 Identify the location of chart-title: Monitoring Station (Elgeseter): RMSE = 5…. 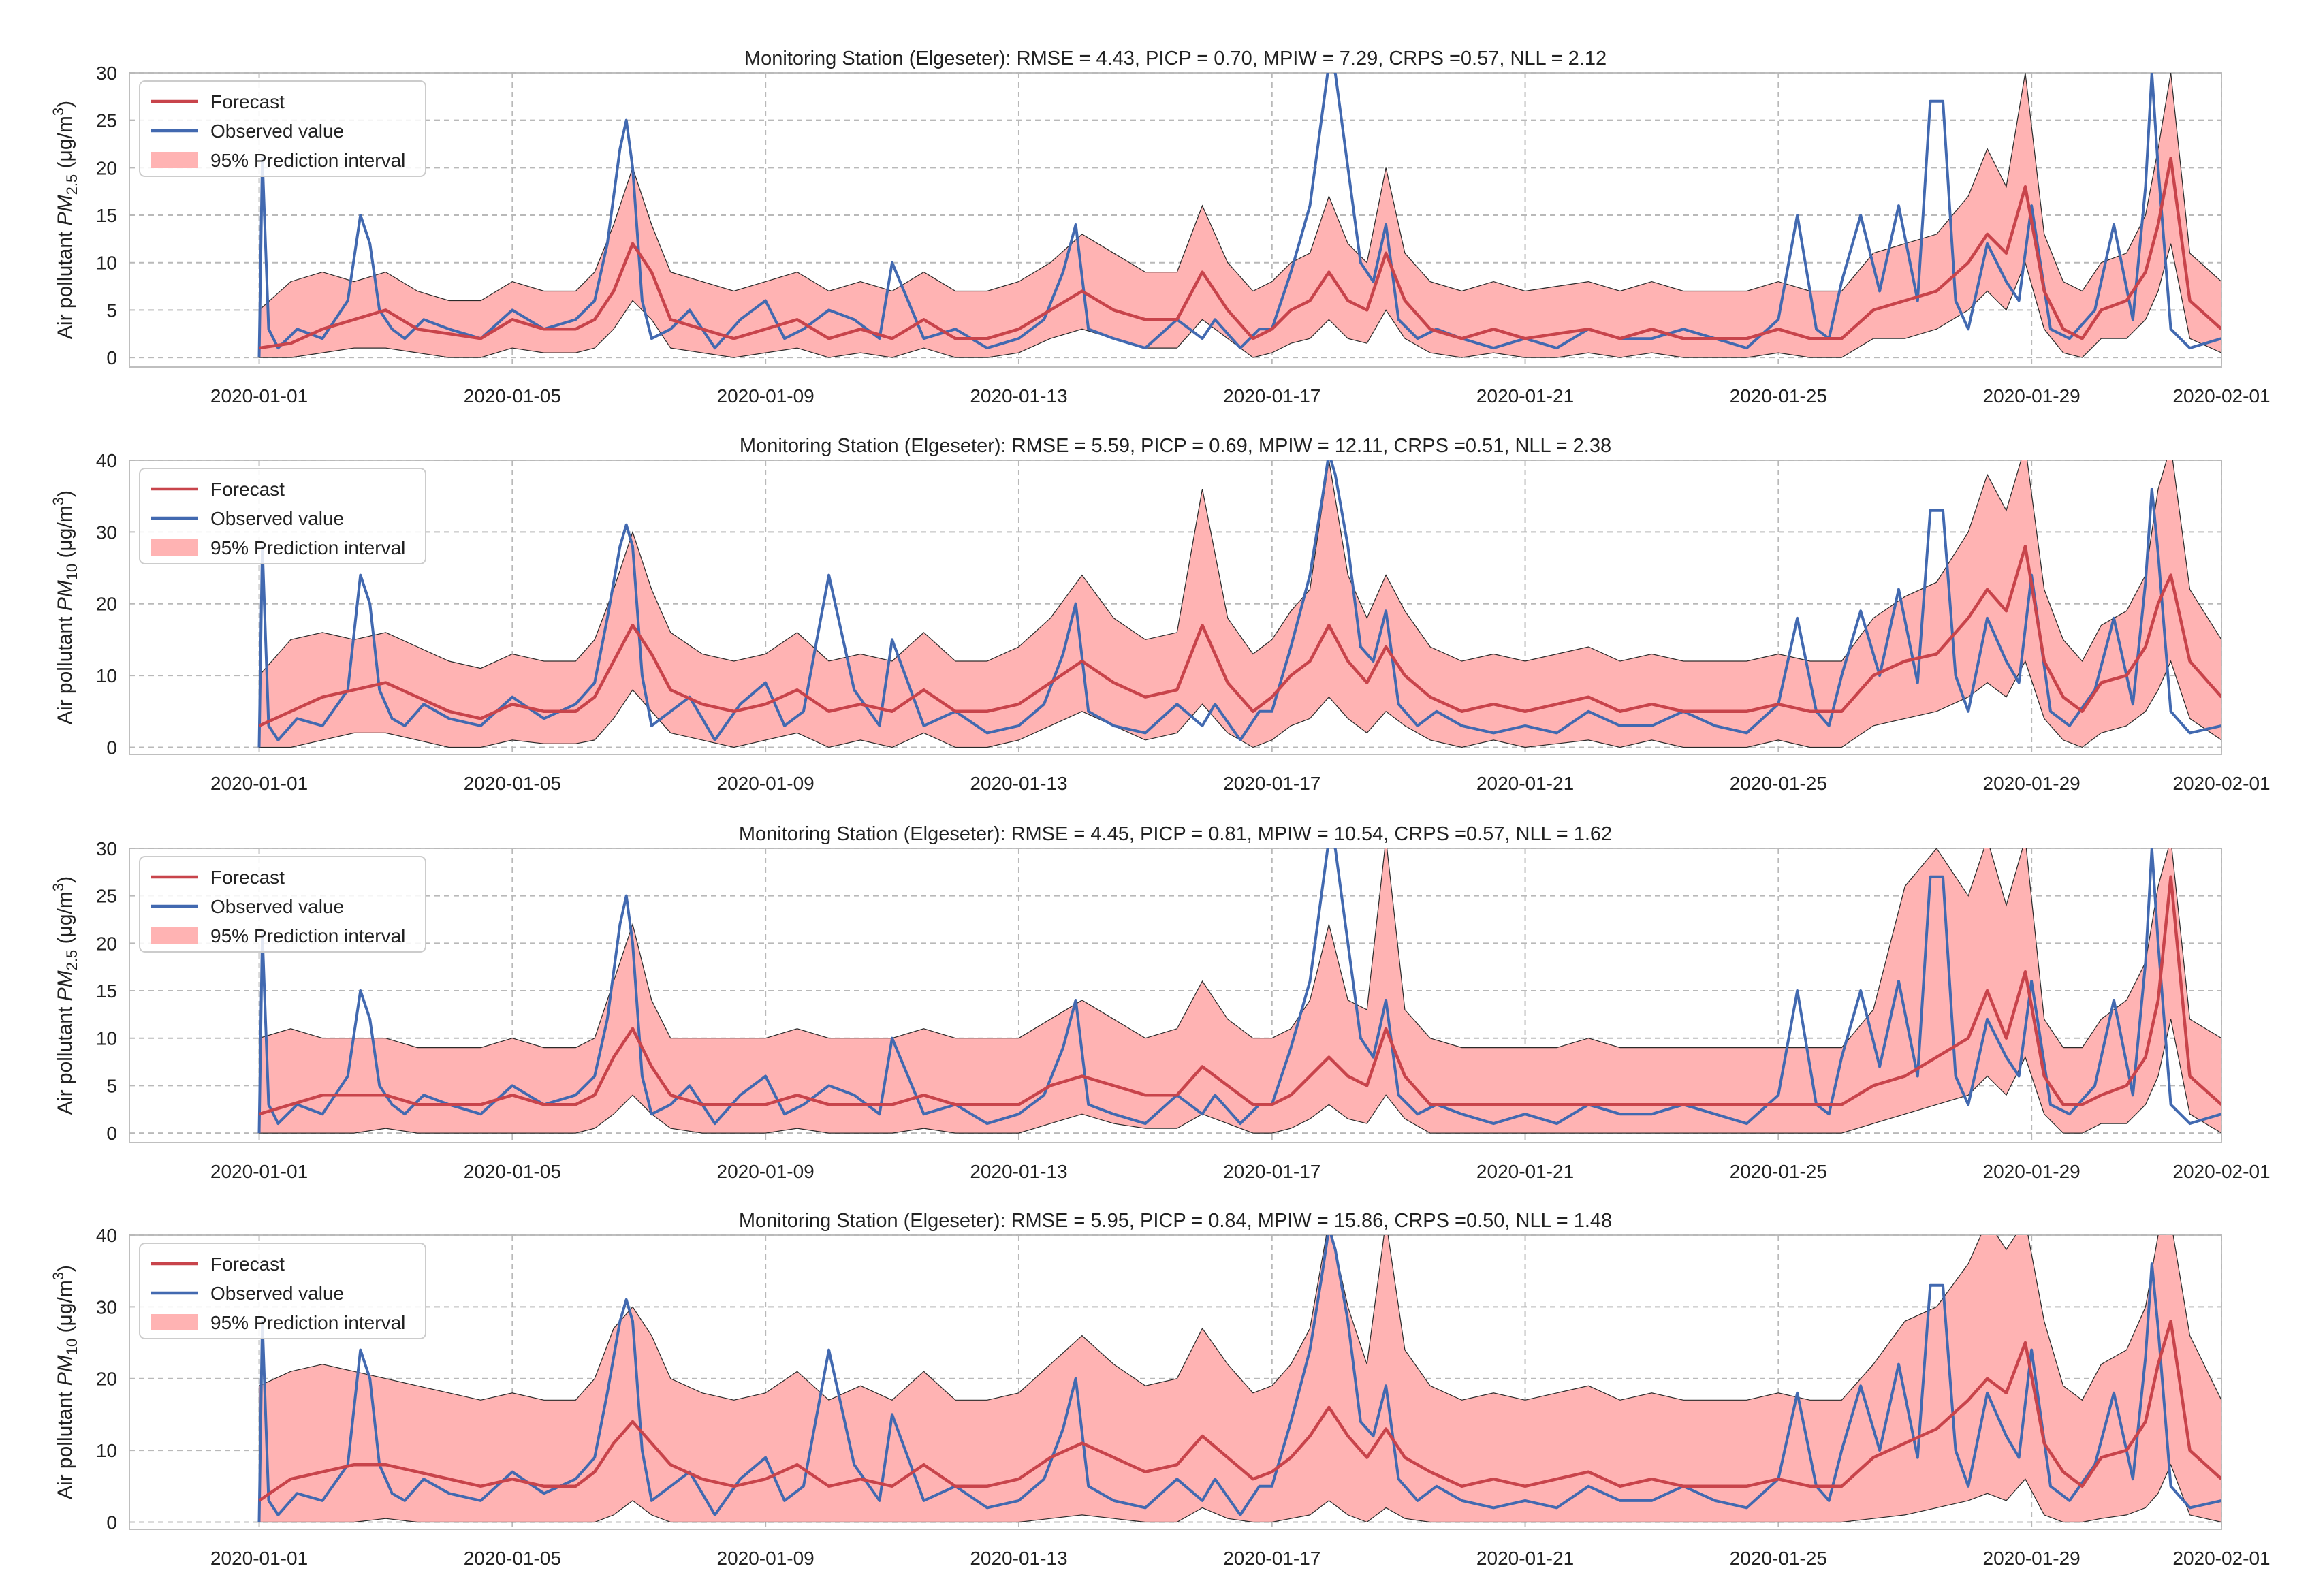
(1175, 446).